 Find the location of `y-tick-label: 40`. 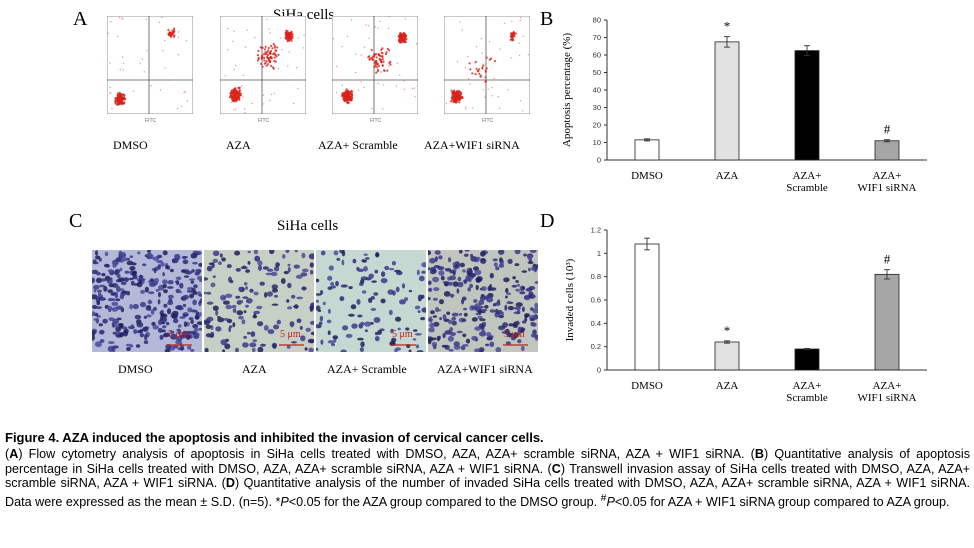

y-tick-label: 40 is located at coordinates (597, 90).